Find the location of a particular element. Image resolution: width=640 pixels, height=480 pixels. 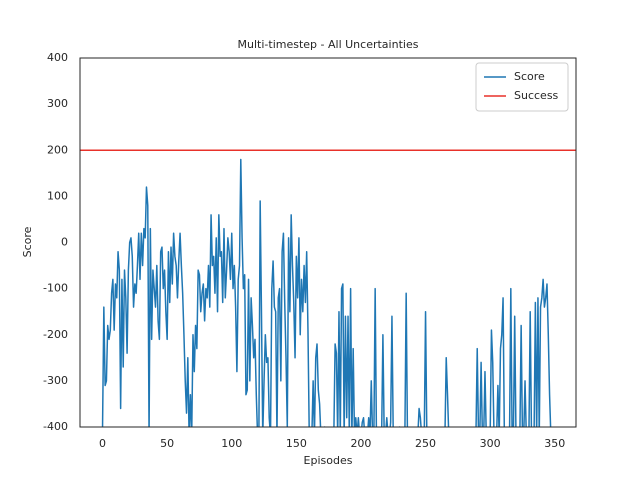

y-tick-label: 100 is located at coordinates (57, 195).